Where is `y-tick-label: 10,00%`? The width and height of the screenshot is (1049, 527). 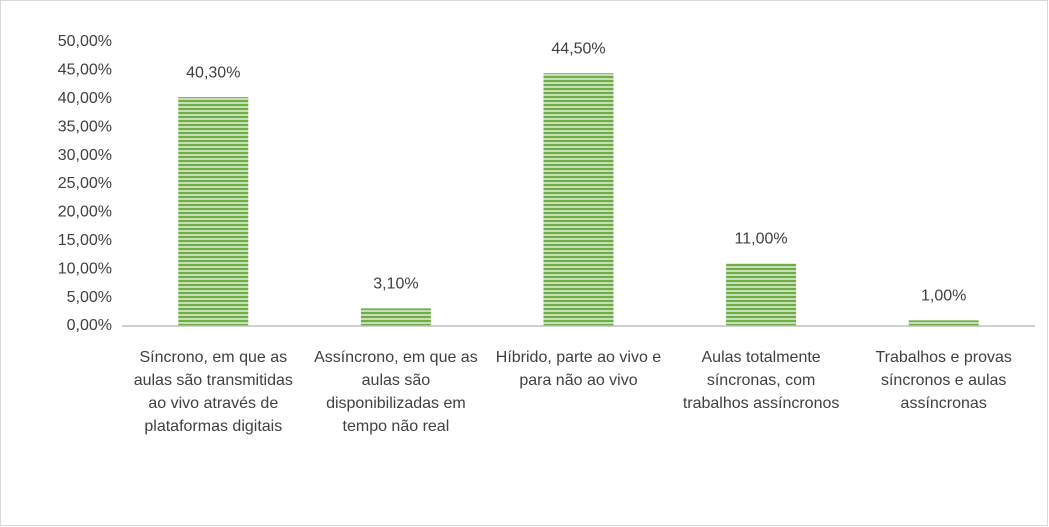 y-tick-label: 10,00% is located at coordinates (85, 268).